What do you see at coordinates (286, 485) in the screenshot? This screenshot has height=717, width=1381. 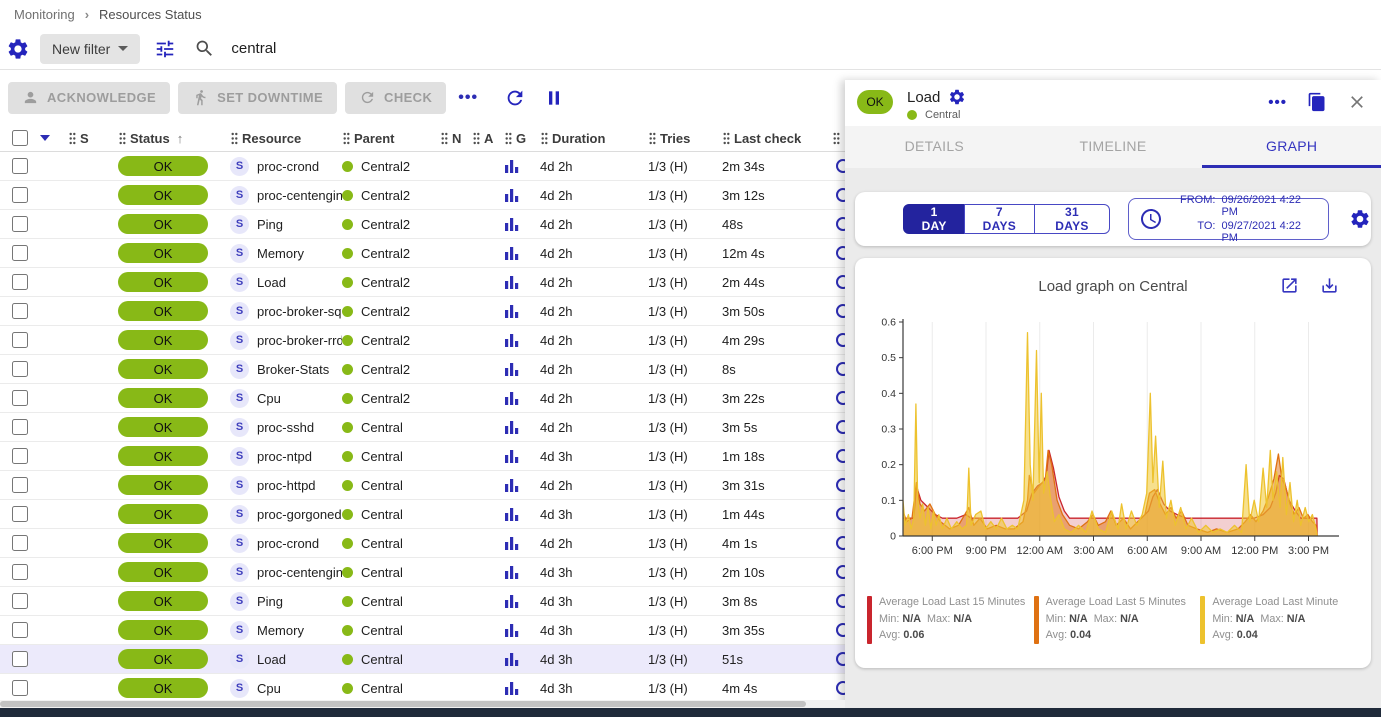 I see `resource-name: proc-httpd` at bounding box center [286, 485].